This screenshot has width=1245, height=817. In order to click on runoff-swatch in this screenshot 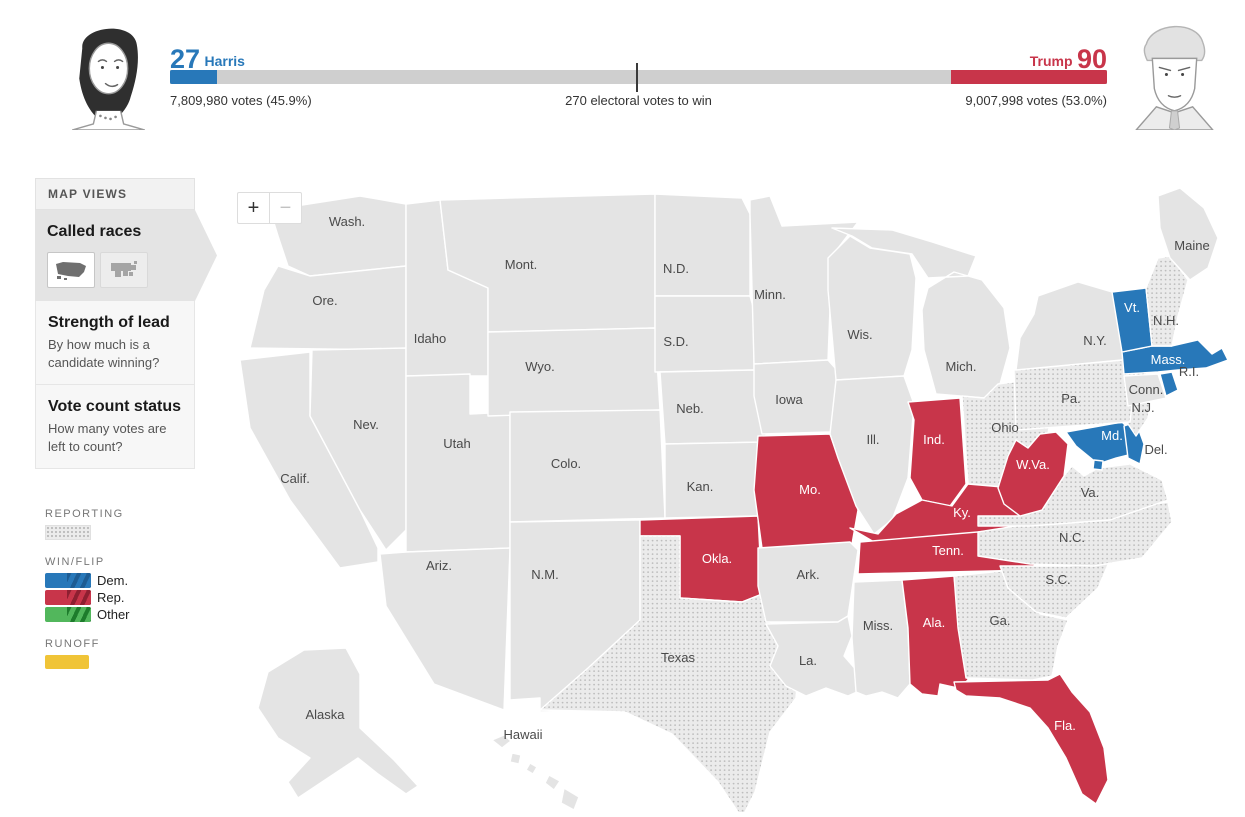, I will do `click(67, 662)`.